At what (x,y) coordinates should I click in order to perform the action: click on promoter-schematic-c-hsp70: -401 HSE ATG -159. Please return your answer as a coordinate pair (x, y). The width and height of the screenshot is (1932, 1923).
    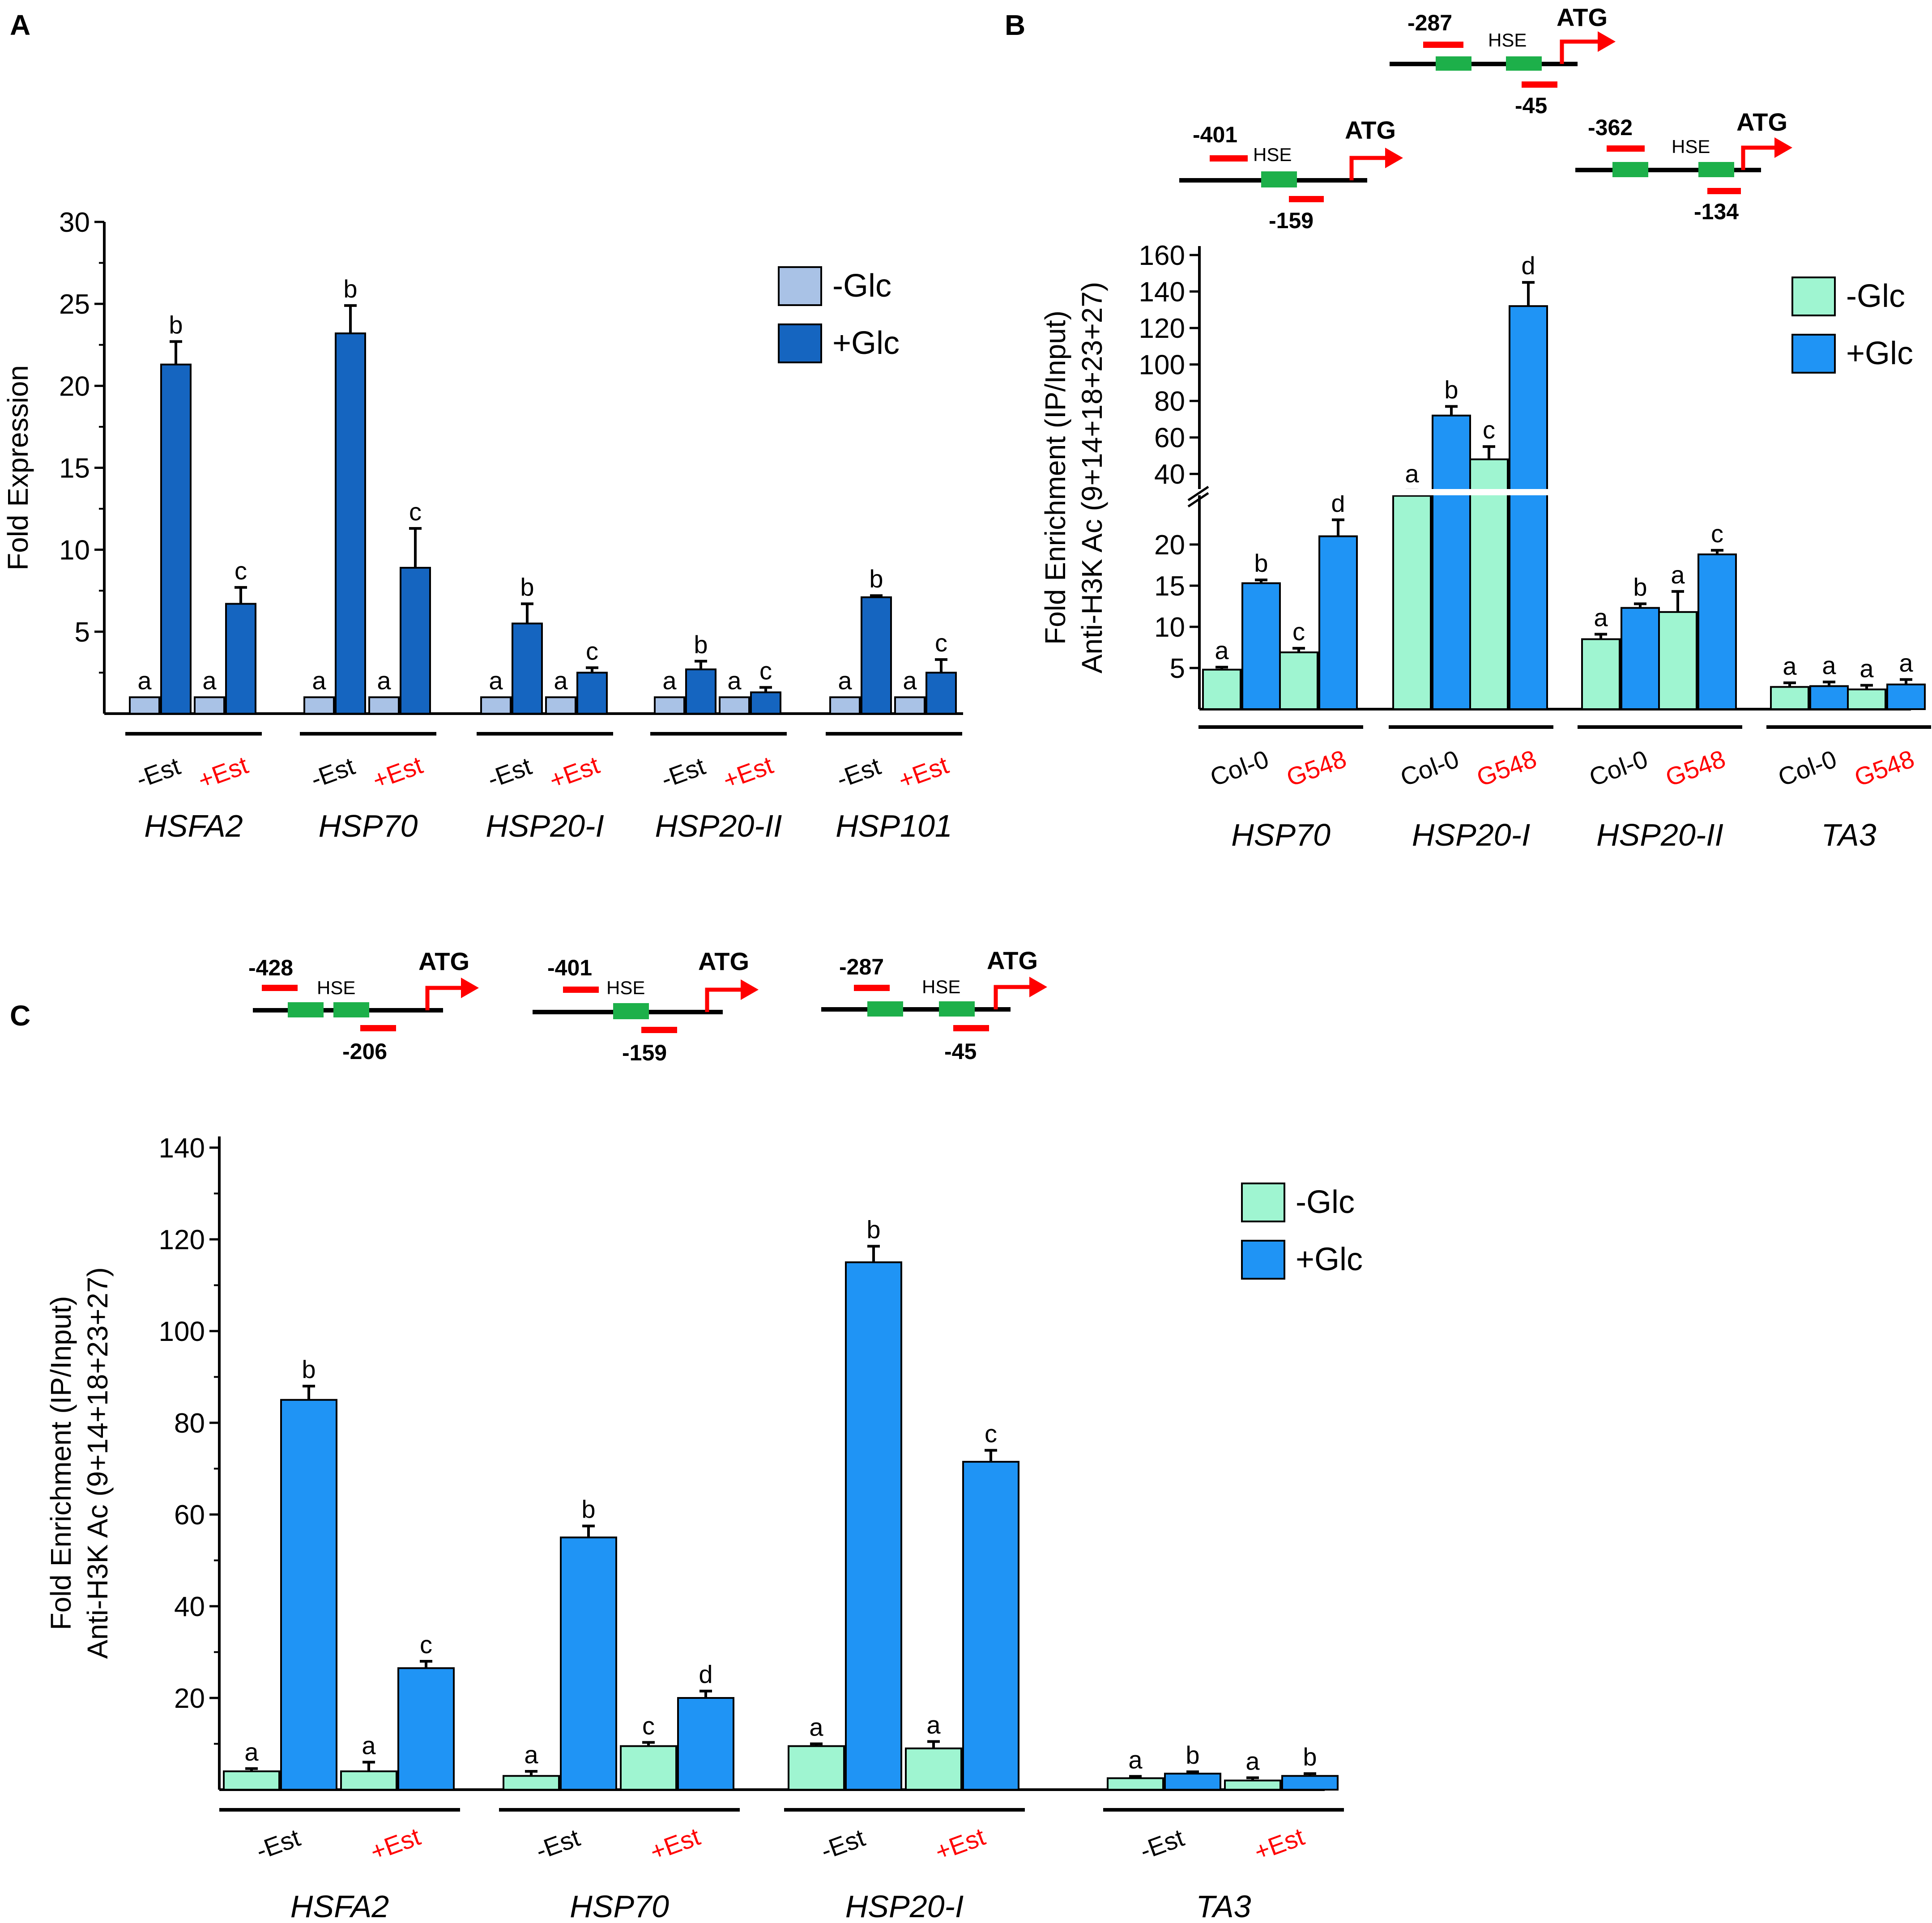
    Looking at the image, I should click on (646, 1006).